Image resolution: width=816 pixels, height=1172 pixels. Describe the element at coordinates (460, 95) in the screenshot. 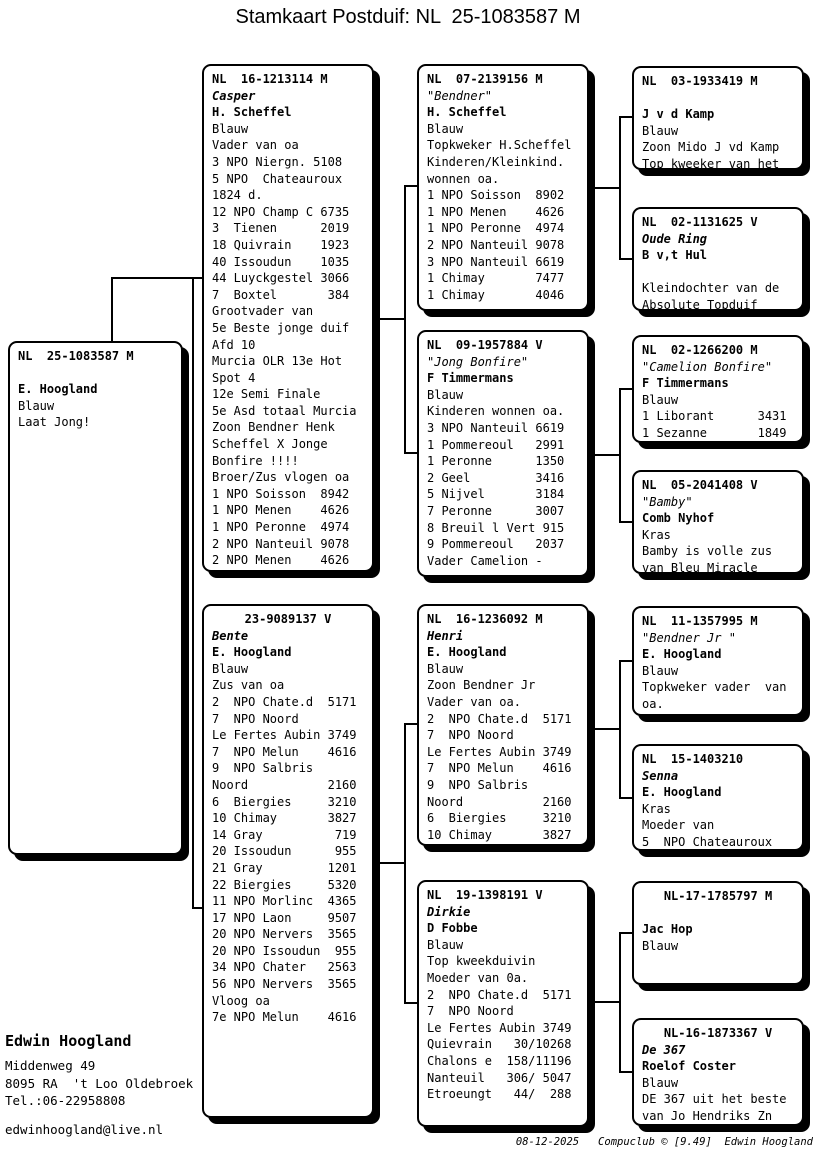

I see `pigeon-name: "Bendner"` at that location.